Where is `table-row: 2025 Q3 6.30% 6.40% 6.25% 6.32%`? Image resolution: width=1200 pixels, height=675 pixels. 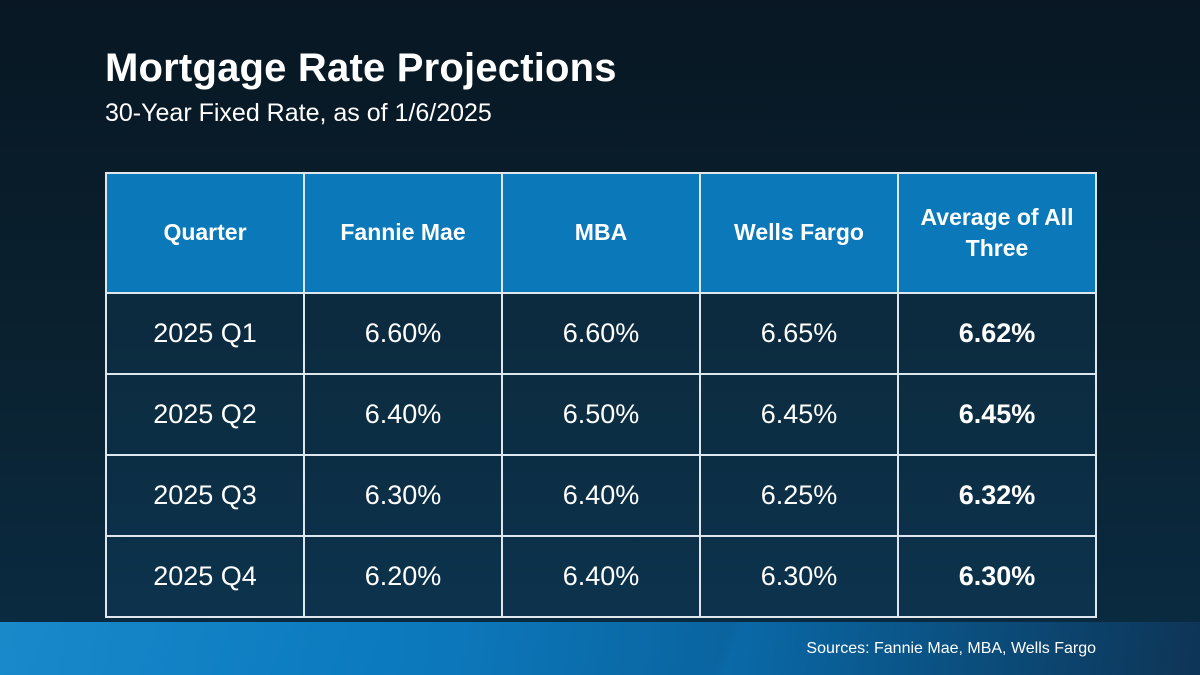 table-row: 2025 Q3 6.30% 6.40% 6.25% 6.32% is located at coordinates (601, 495).